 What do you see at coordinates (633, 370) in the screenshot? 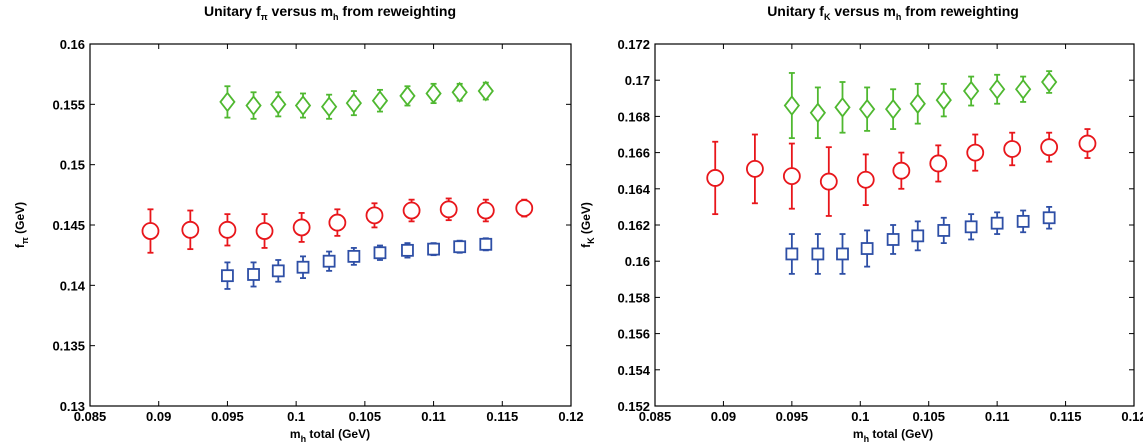
I see `y-tick-label: 0.154` at bounding box center [633, 370].